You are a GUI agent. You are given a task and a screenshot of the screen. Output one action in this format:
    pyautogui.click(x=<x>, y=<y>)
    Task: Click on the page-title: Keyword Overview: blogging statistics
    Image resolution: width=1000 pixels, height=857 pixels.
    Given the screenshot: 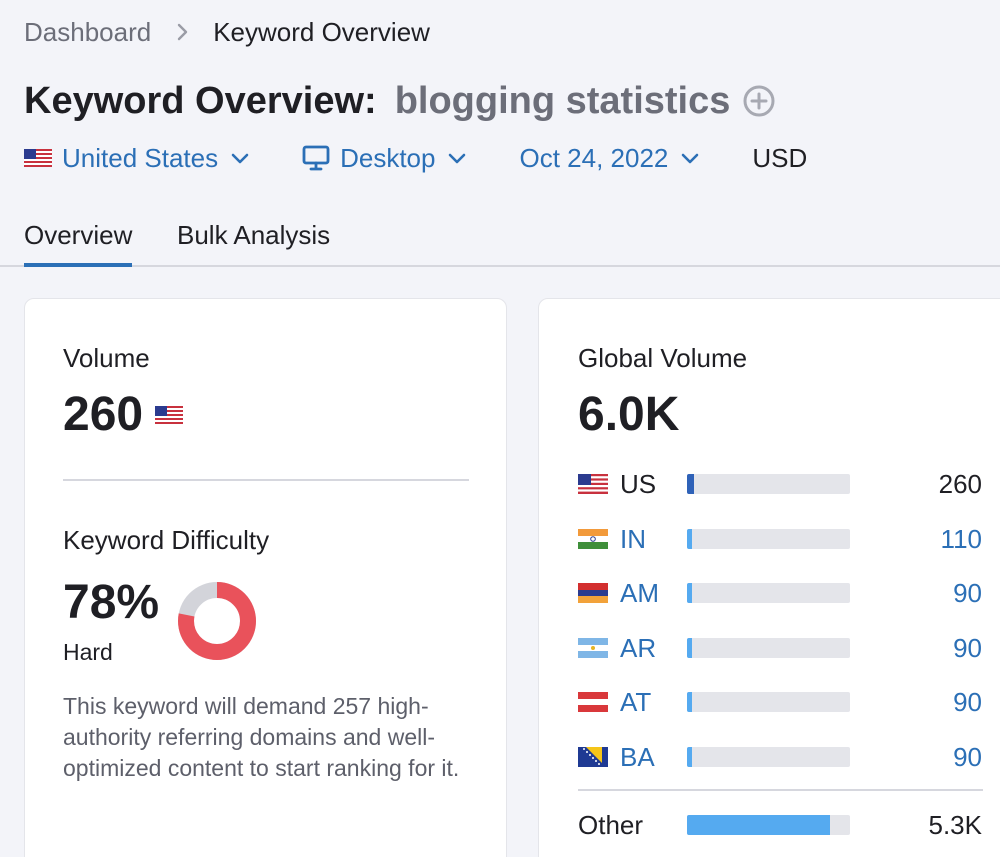 What is the action you would take?
    pyautogui.click(x=400, y=101)
    